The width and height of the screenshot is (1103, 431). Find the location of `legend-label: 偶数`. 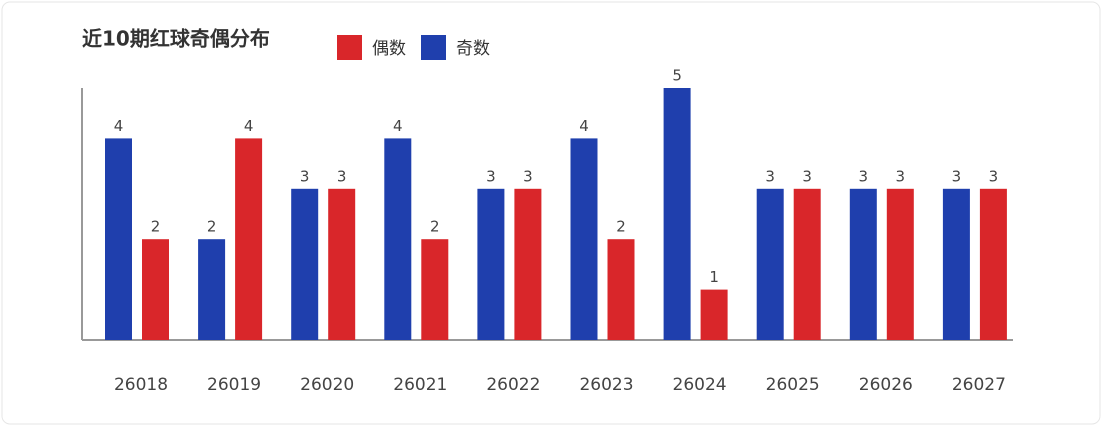

legend-label: 偶数 is located at coordinates (389, 49).